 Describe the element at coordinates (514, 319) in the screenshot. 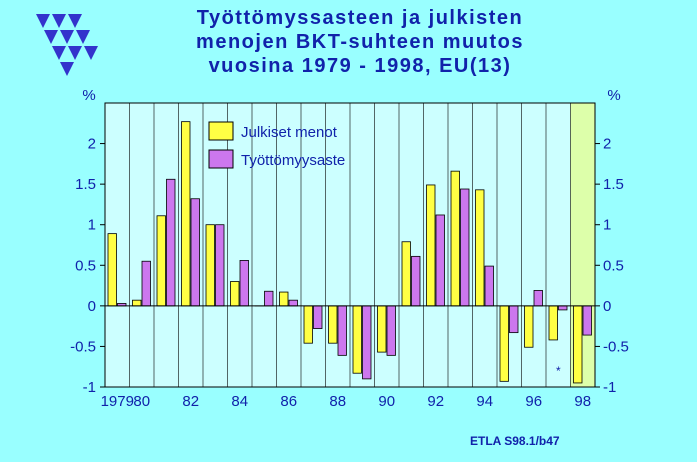

I see `bar-tyottomyysaste-1995` at that location.